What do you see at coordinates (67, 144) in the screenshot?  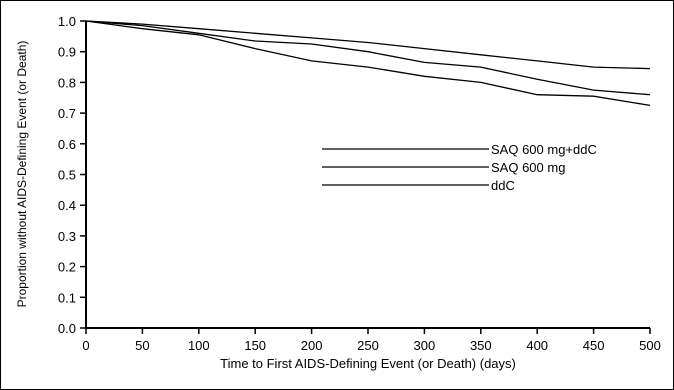 I see `y-tick-label: 0.6` at bounding box center [67, 144].